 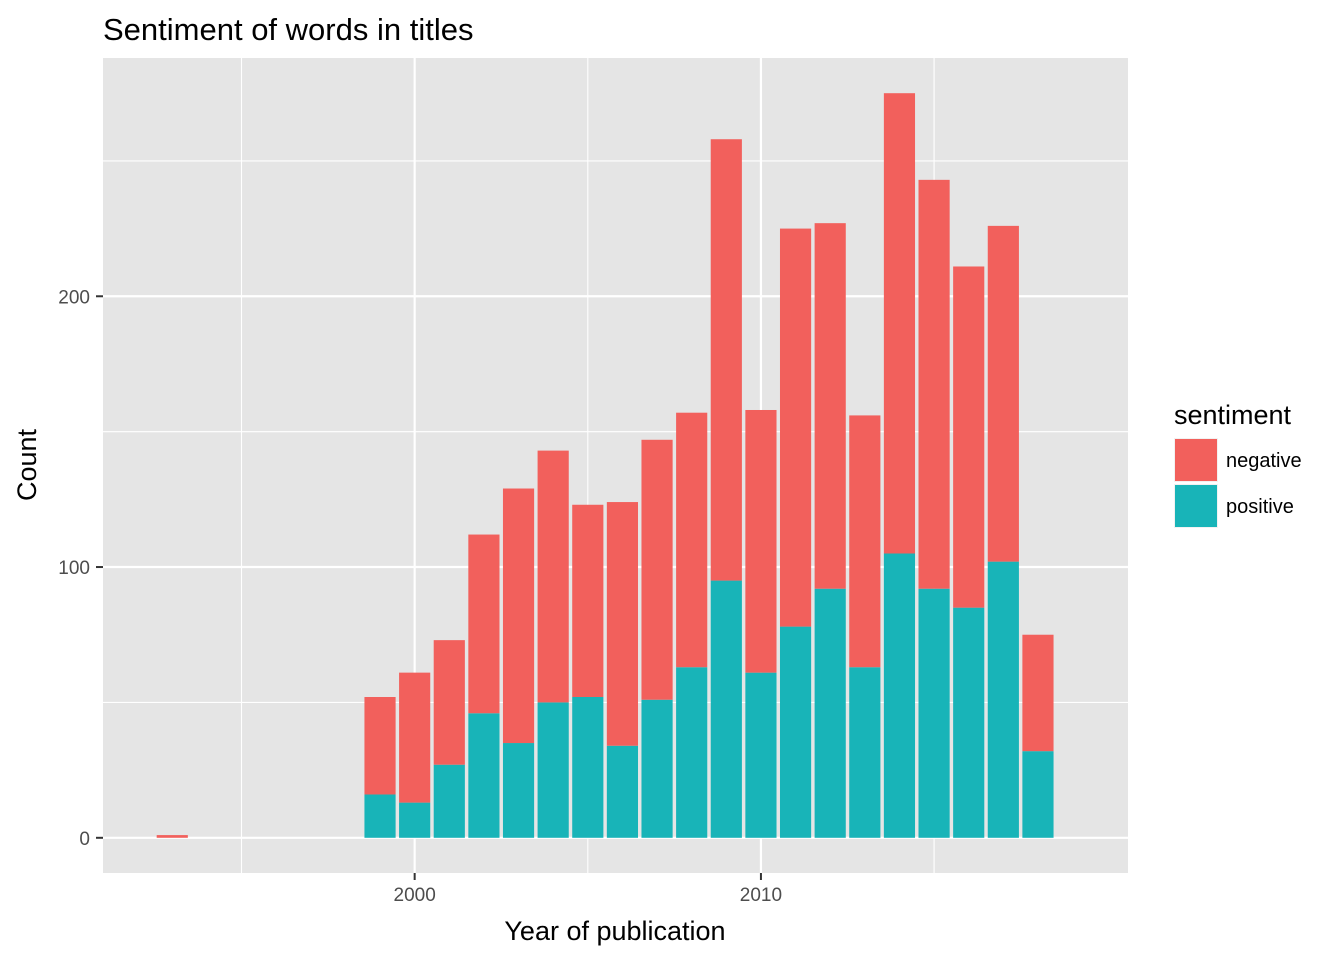 What do you see at coordinates (614, 931) in the screenshot?
I see `x-axis-title: Year of publication` at bounding box center [614, 931].